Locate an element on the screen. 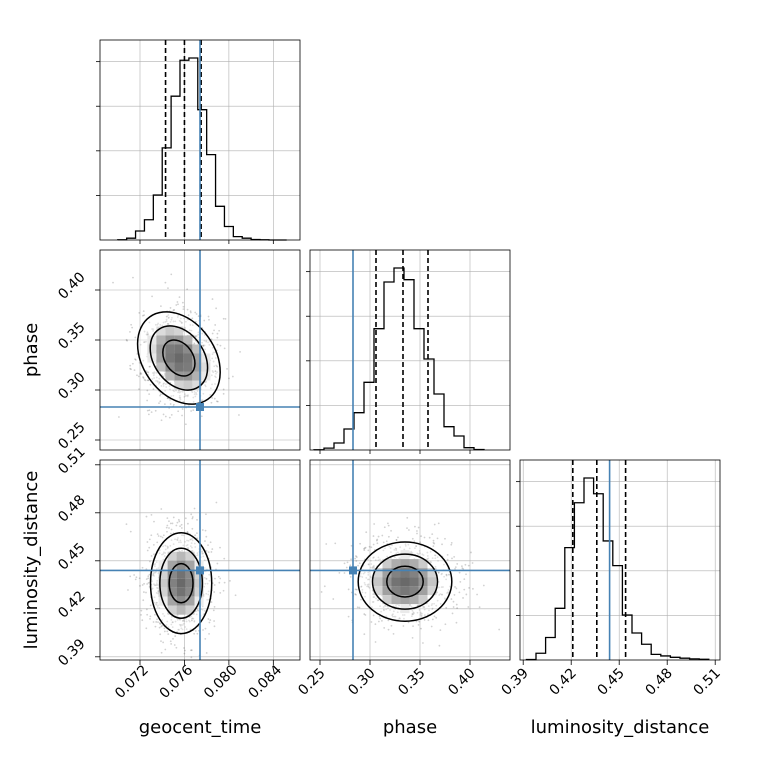  xtick-label-phase-1: 0.30 is located at coordinates (361, 681).